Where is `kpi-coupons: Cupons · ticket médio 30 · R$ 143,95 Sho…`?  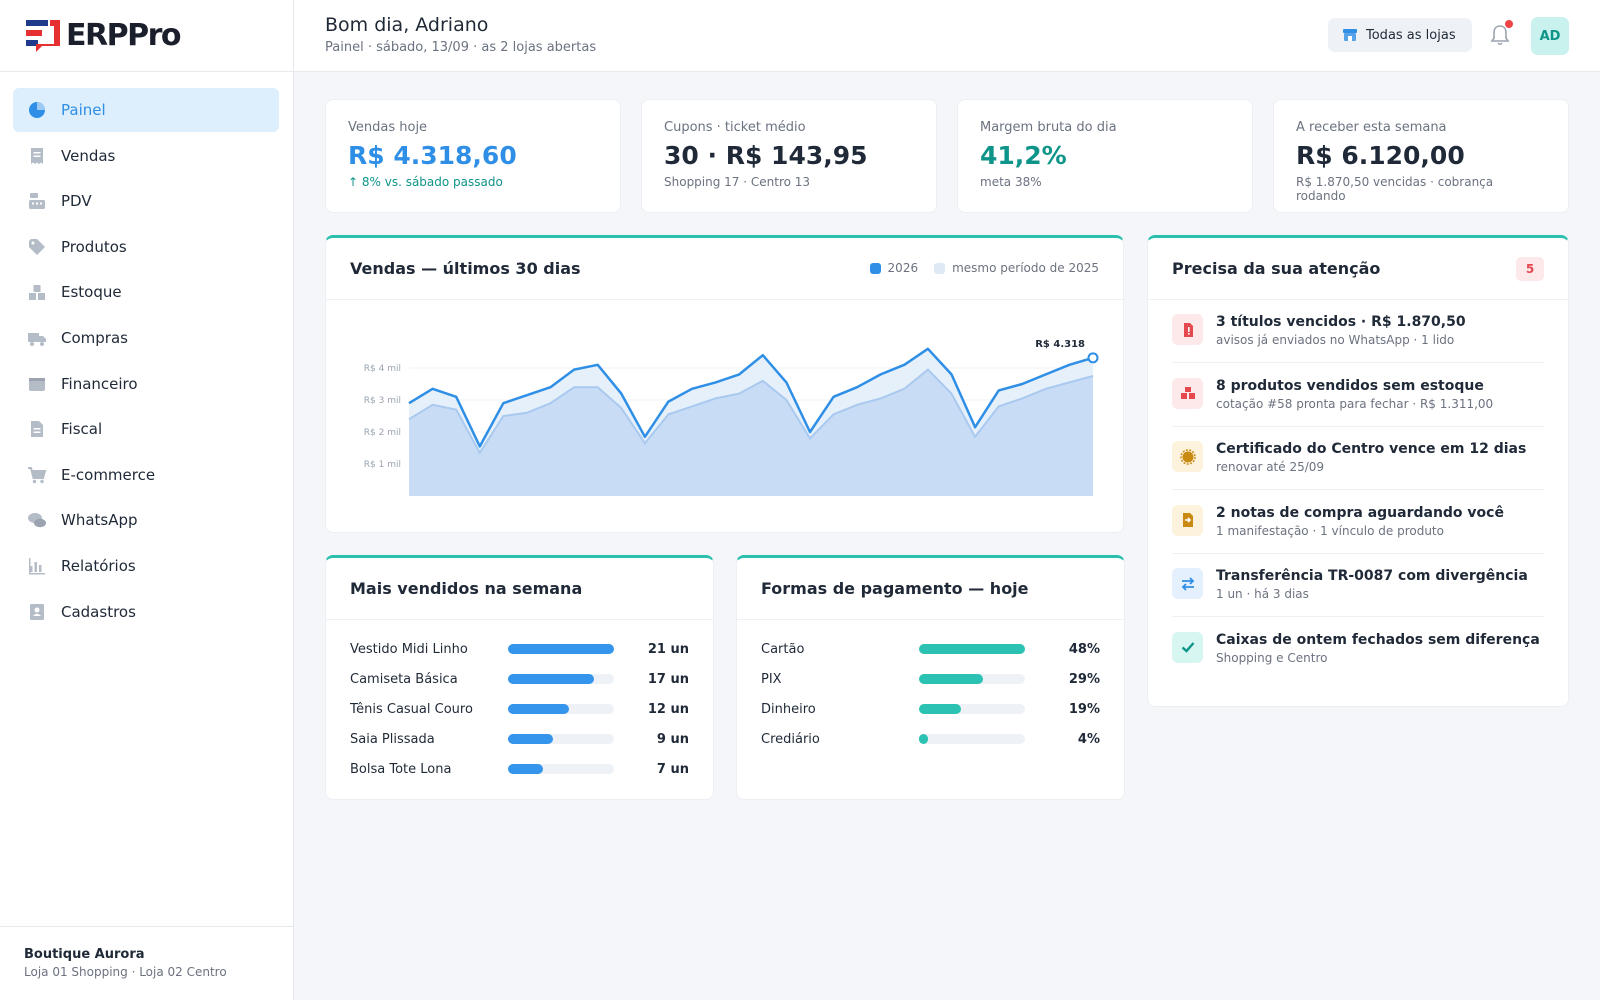 kpi-coupons: Cupons · ticket médio 30 · R$ 143,95 Sho… is located at coordinates (789, 156).